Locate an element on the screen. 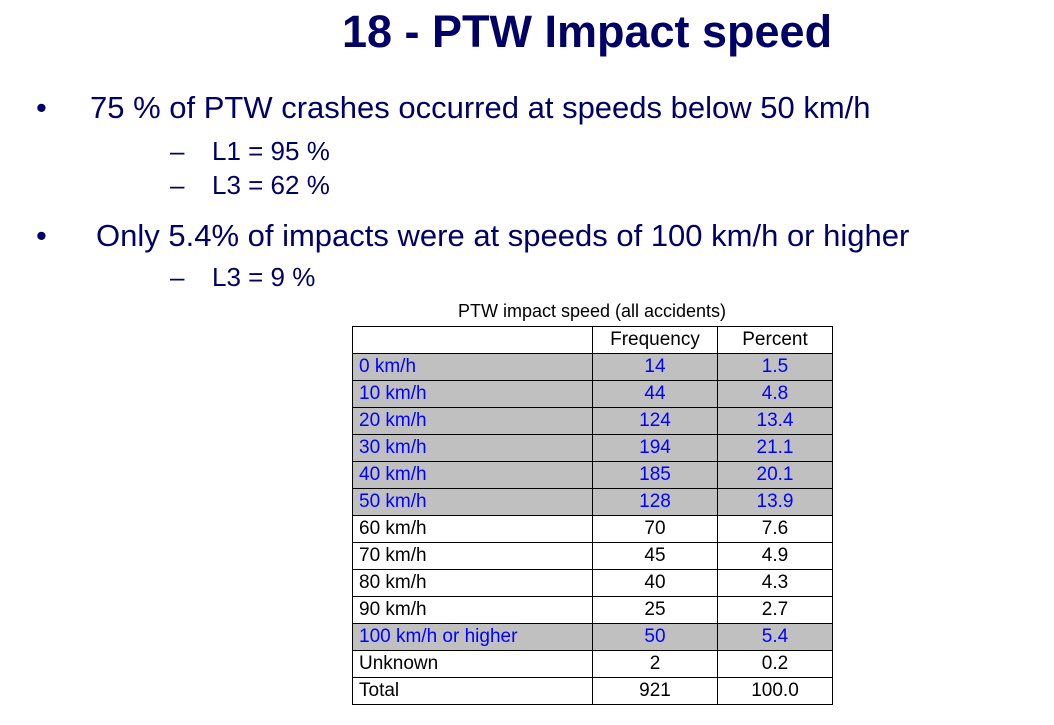  table-caption: PTW impact speed (all accidents) is located at coordinates (592, 311).